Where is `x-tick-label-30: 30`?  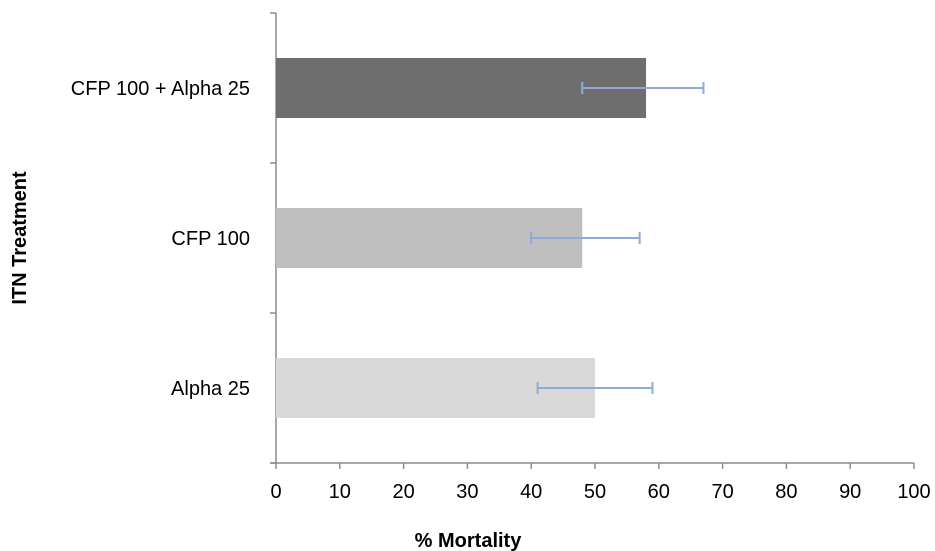
x-tick-label-30: 30 is located at coordinates (467, 492).